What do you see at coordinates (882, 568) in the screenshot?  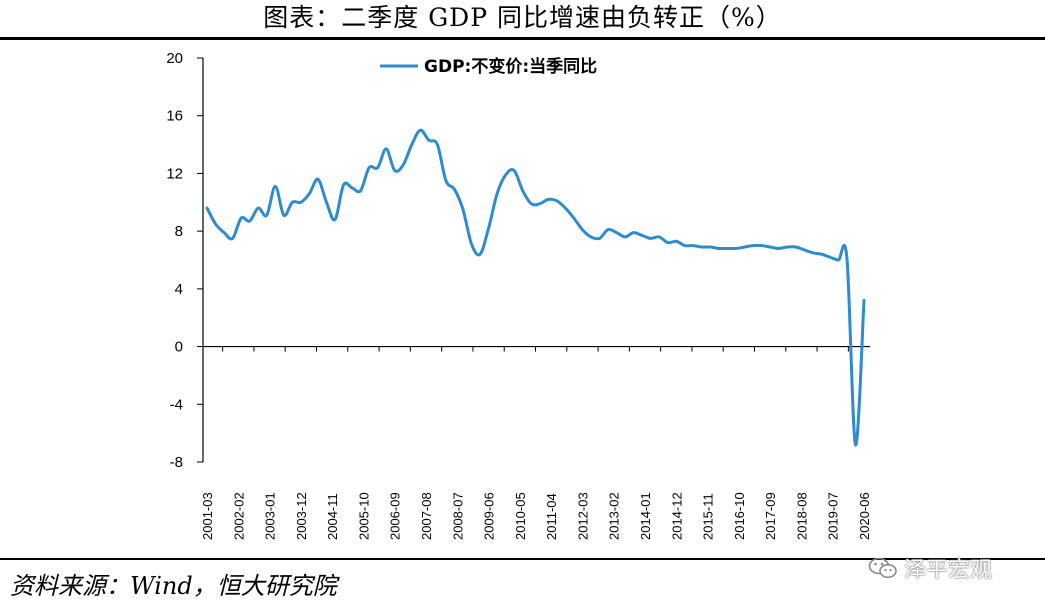 I see `wechat-icon` at bounding box center [882, 568].